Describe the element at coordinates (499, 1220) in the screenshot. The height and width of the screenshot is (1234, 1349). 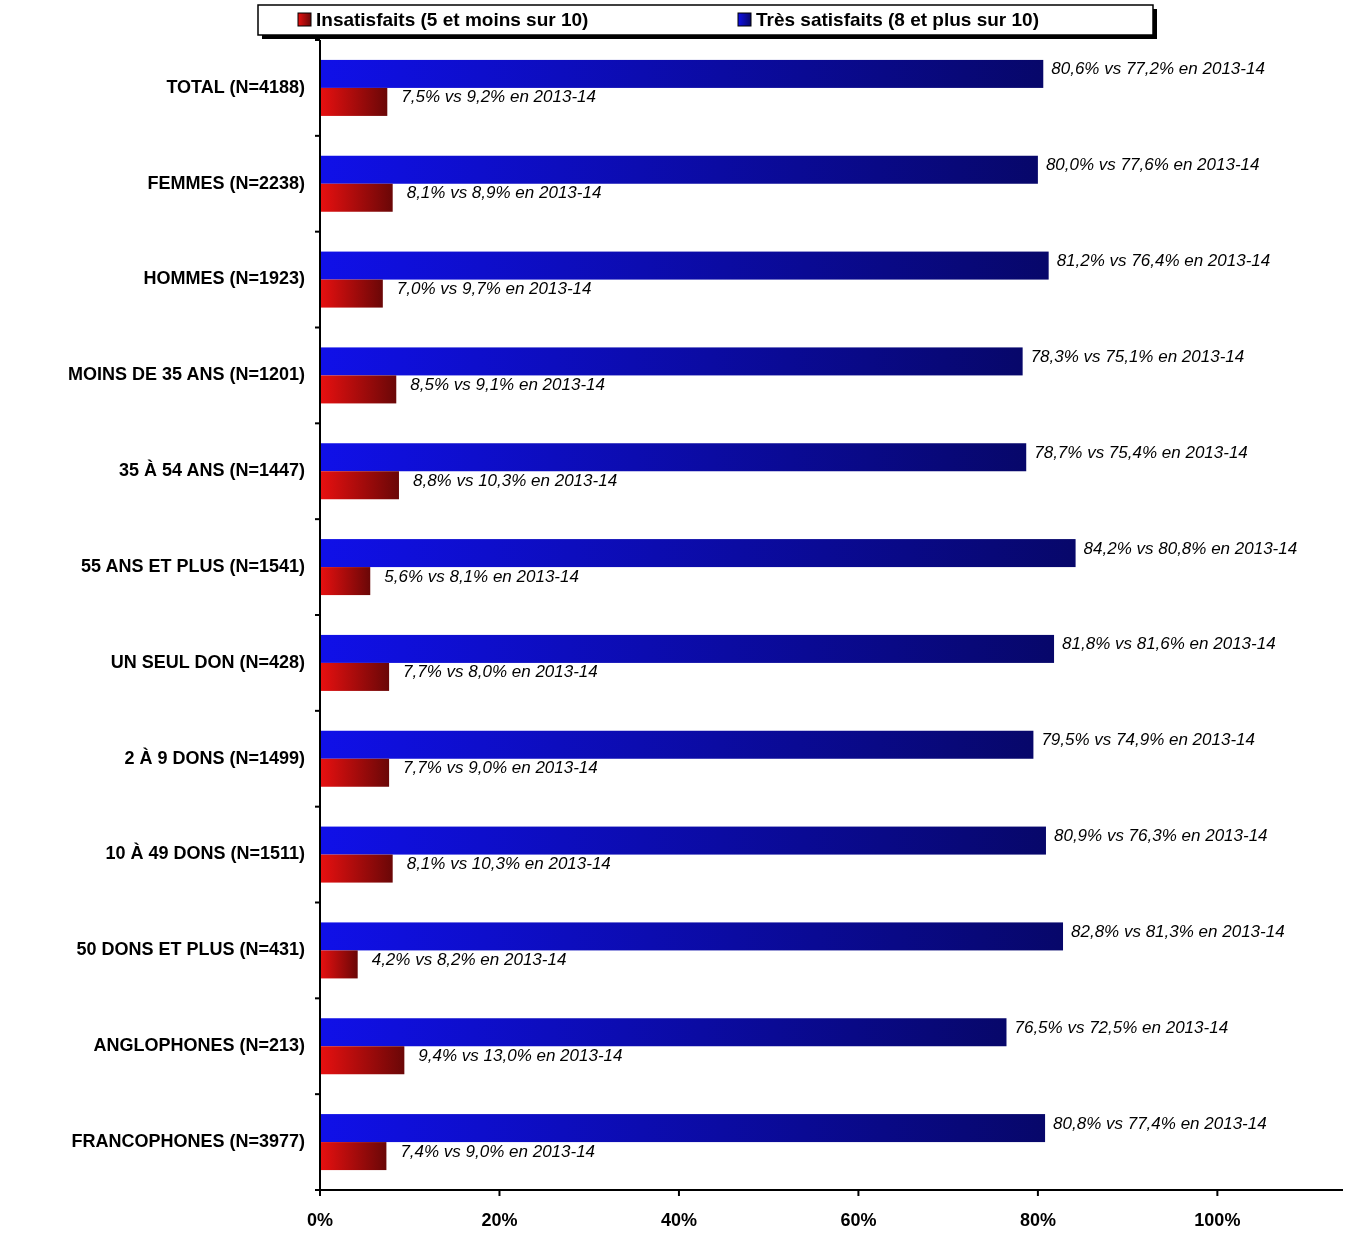
I see `x-tick-label: 20%` at that location.